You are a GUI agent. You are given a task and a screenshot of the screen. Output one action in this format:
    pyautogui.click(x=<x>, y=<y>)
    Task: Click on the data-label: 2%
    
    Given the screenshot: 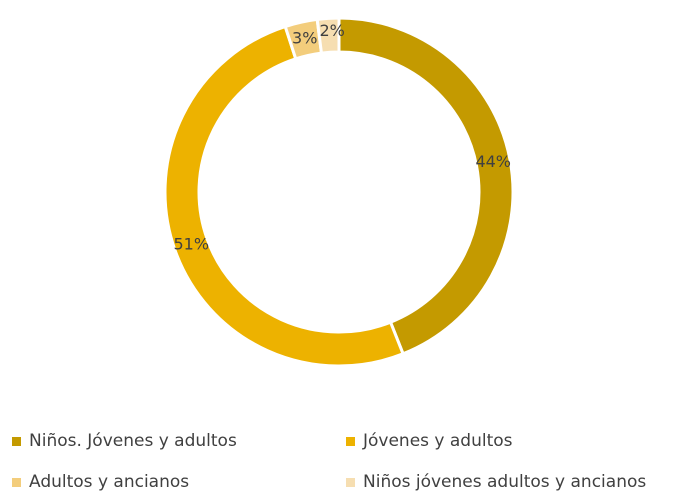 What is the action you would take?
    pyautogui.click(x=331, y=30)
    